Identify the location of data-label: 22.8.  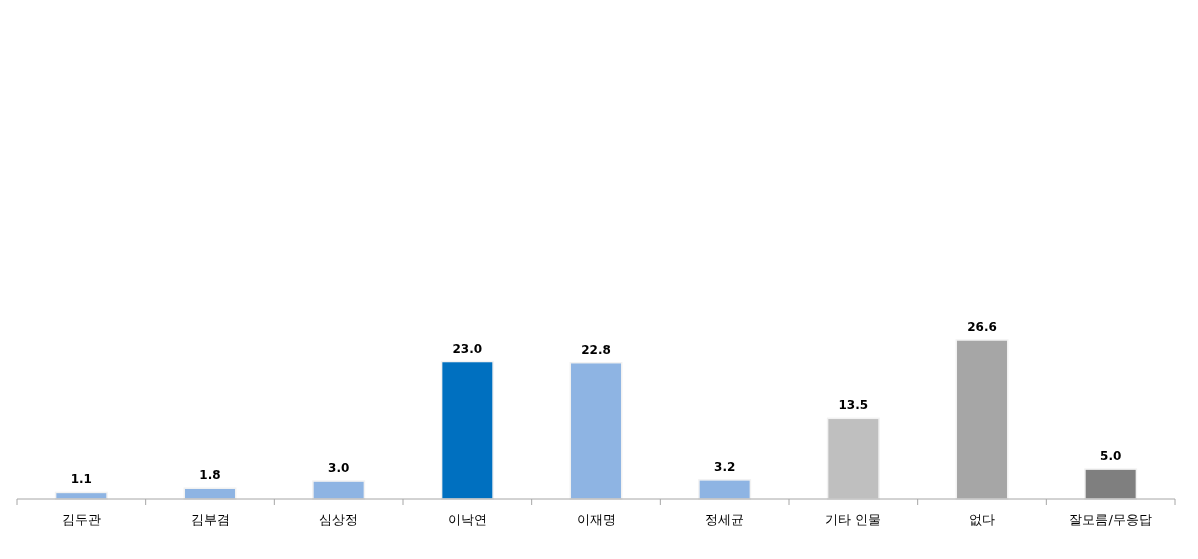
(596, 349).